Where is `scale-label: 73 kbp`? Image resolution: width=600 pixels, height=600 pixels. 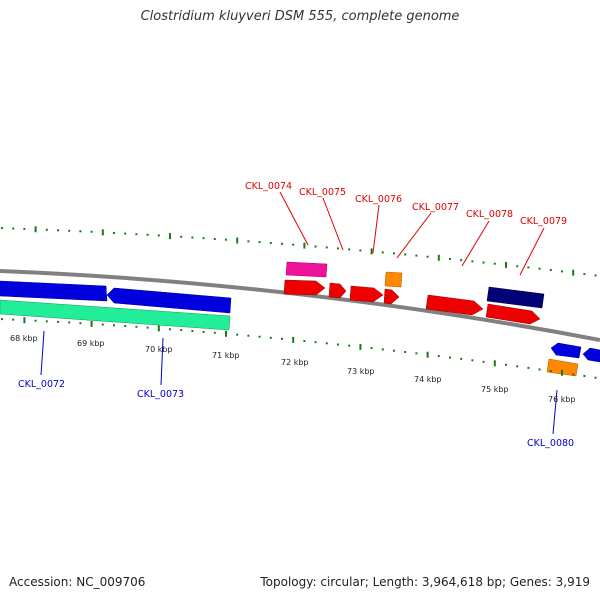
scale-label: 73 kbp is located at coordinates (361, 371).